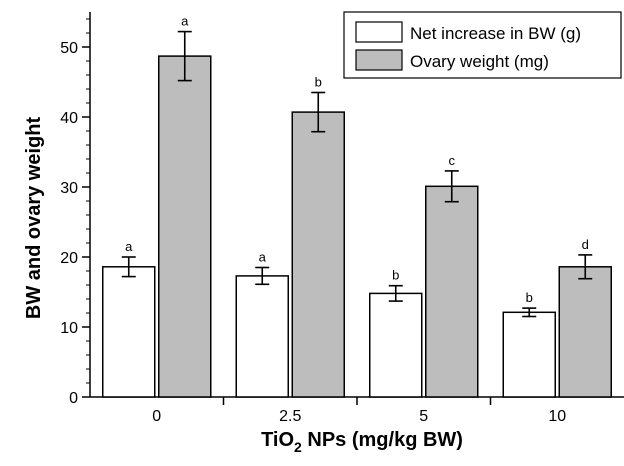  Describe the element at coordinates (69, 48) in the screenshot. I see `y-tick-label: 50` at that location.